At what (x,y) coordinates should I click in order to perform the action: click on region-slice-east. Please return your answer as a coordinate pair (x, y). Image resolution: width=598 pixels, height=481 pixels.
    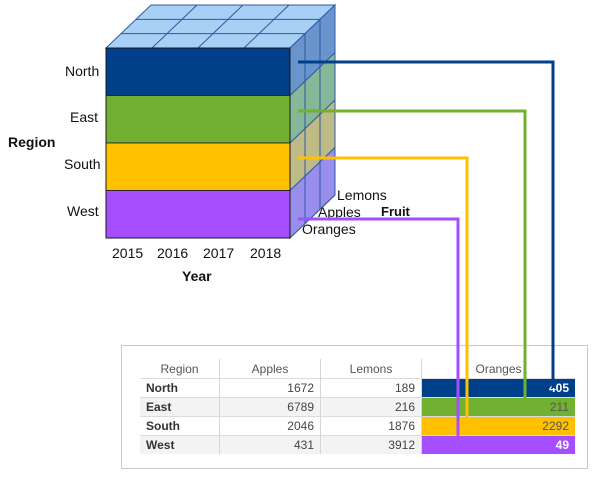
    Looking at the image, I should click on (198, 119).